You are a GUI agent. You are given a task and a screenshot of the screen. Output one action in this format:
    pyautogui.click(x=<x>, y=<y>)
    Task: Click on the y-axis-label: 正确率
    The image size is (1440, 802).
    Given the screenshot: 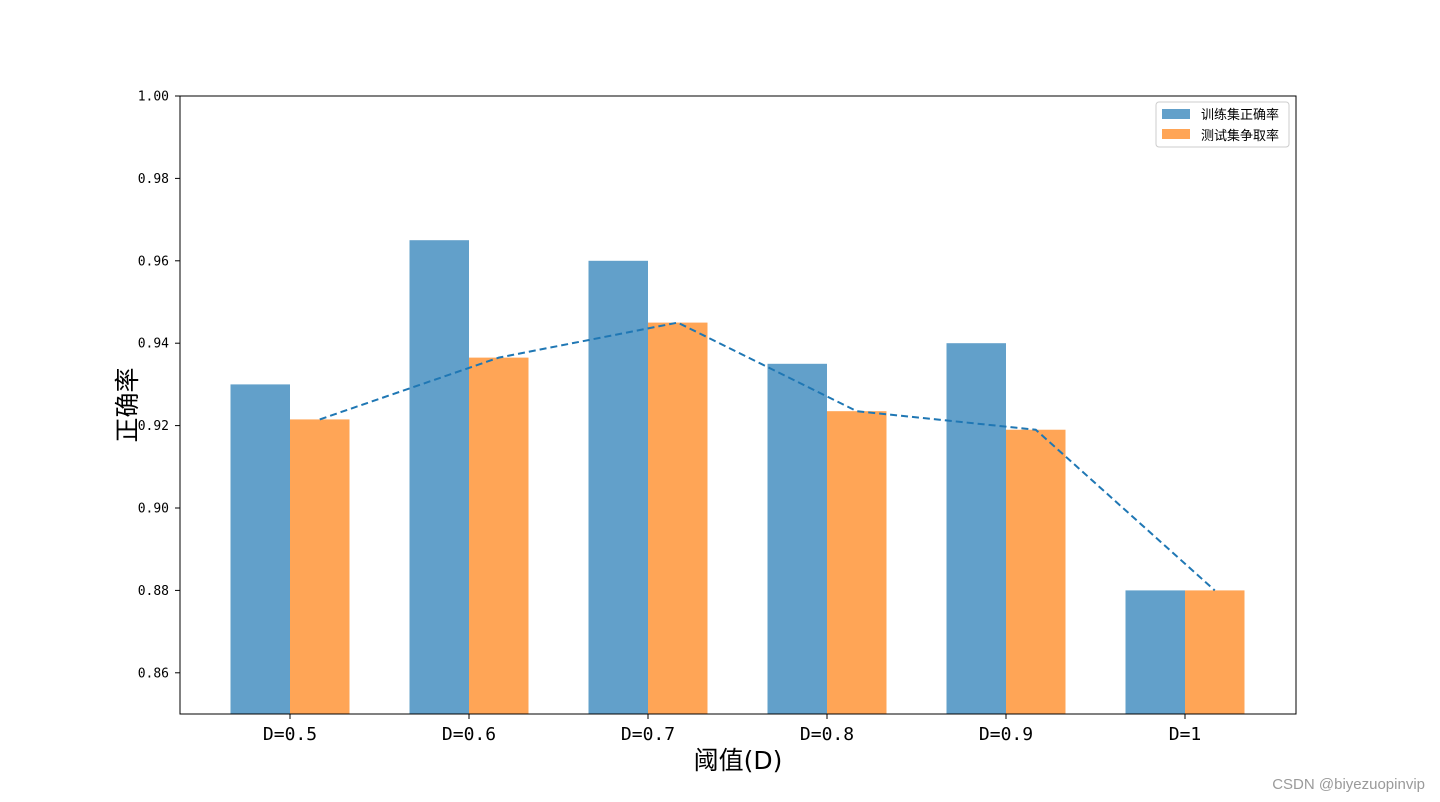 What is the action you would take?
    pyautogui.click(x=127, y=404)
    